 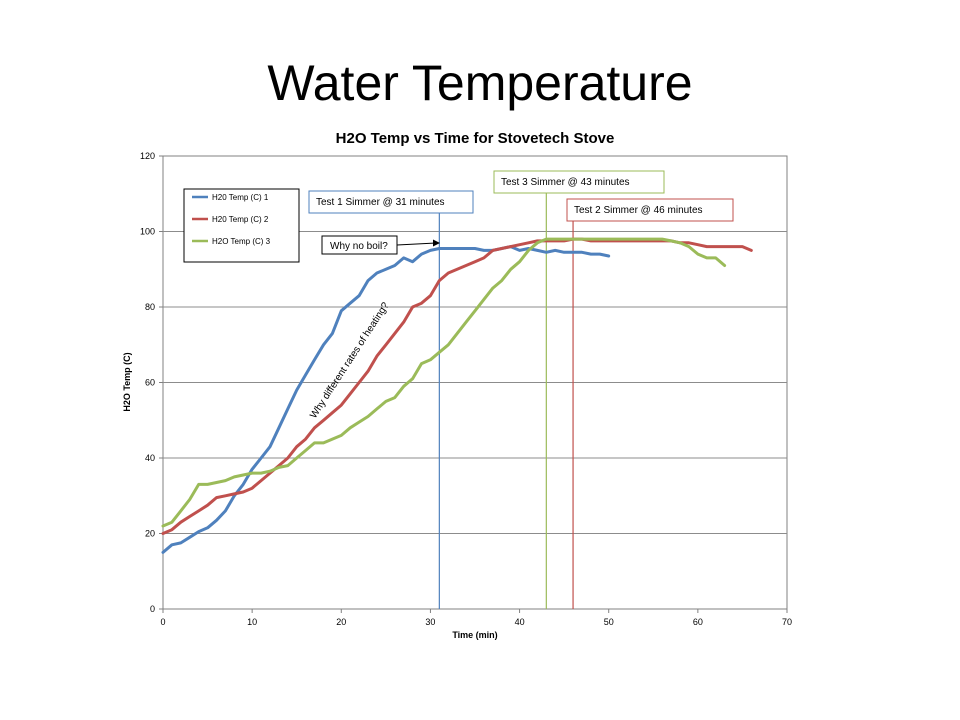 What do you see at coordinates (162, 622) in the screenshot?
I see `x-tick-label: 0` at bounding box center [162, 622].